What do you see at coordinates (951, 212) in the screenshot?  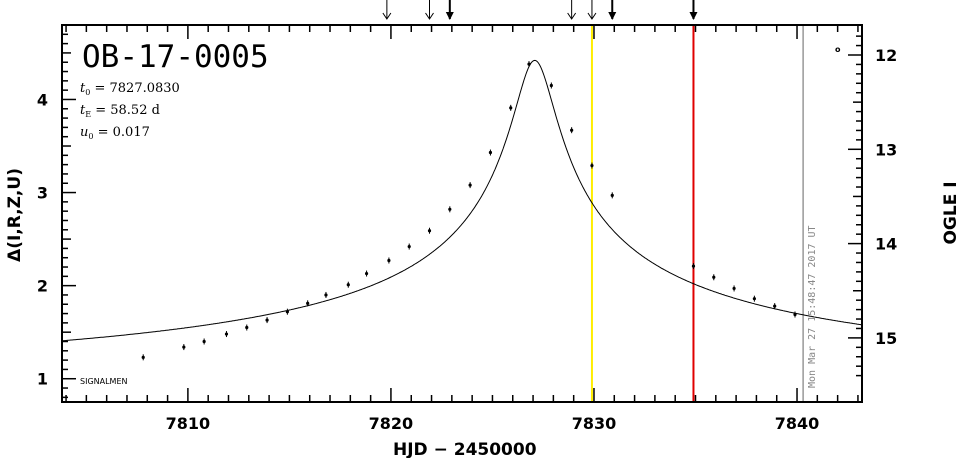 I see `y-right-axis-label: OGLE I` at bounding box center [951, 212].